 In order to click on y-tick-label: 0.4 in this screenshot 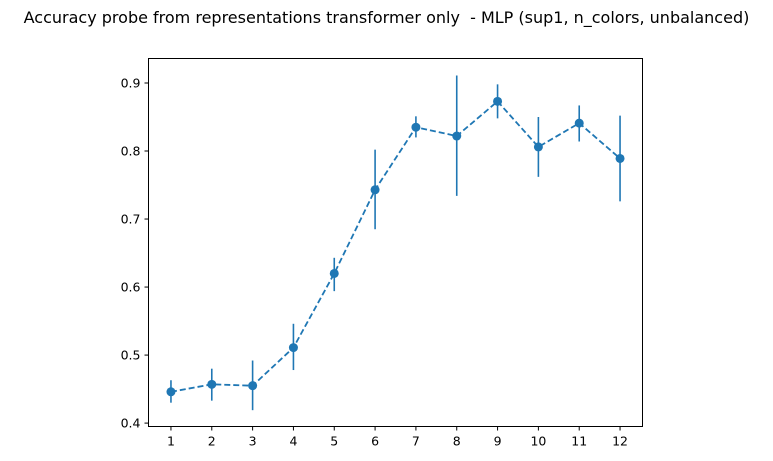, I will do `click(131, 423)`.